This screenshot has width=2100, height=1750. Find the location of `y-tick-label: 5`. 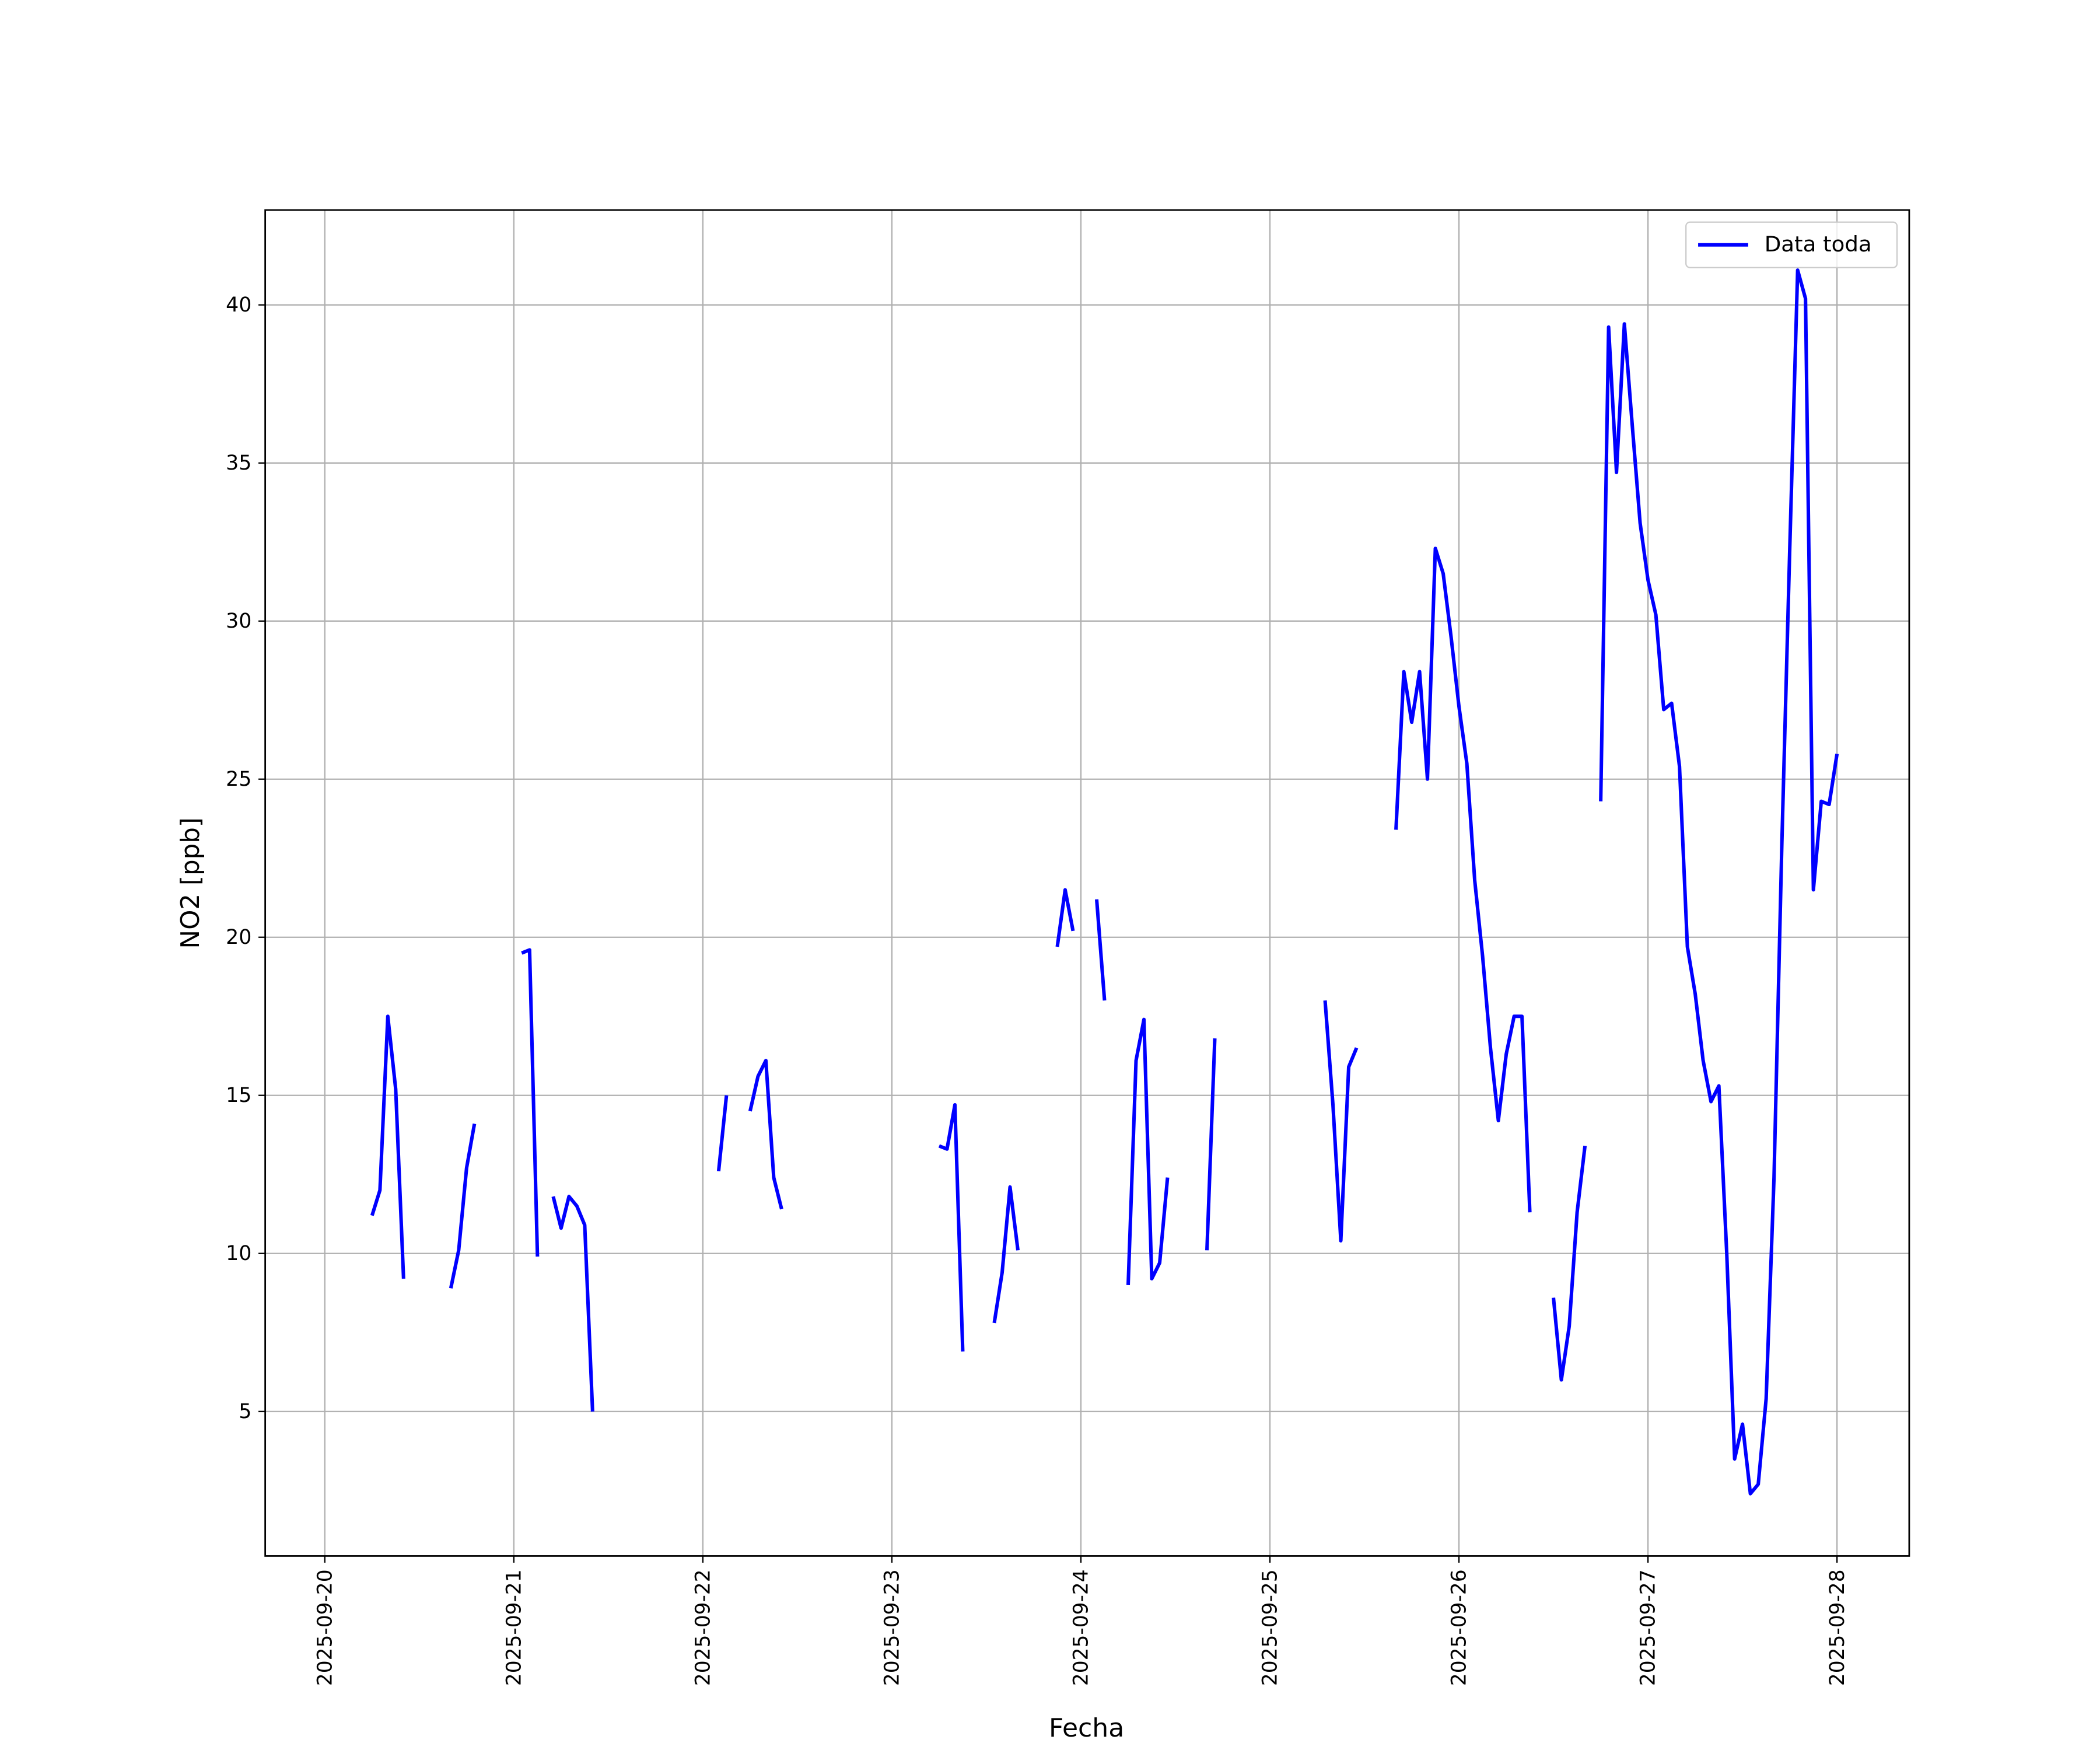

y-tick-label: 5 is located at coordinates (245, 1412).